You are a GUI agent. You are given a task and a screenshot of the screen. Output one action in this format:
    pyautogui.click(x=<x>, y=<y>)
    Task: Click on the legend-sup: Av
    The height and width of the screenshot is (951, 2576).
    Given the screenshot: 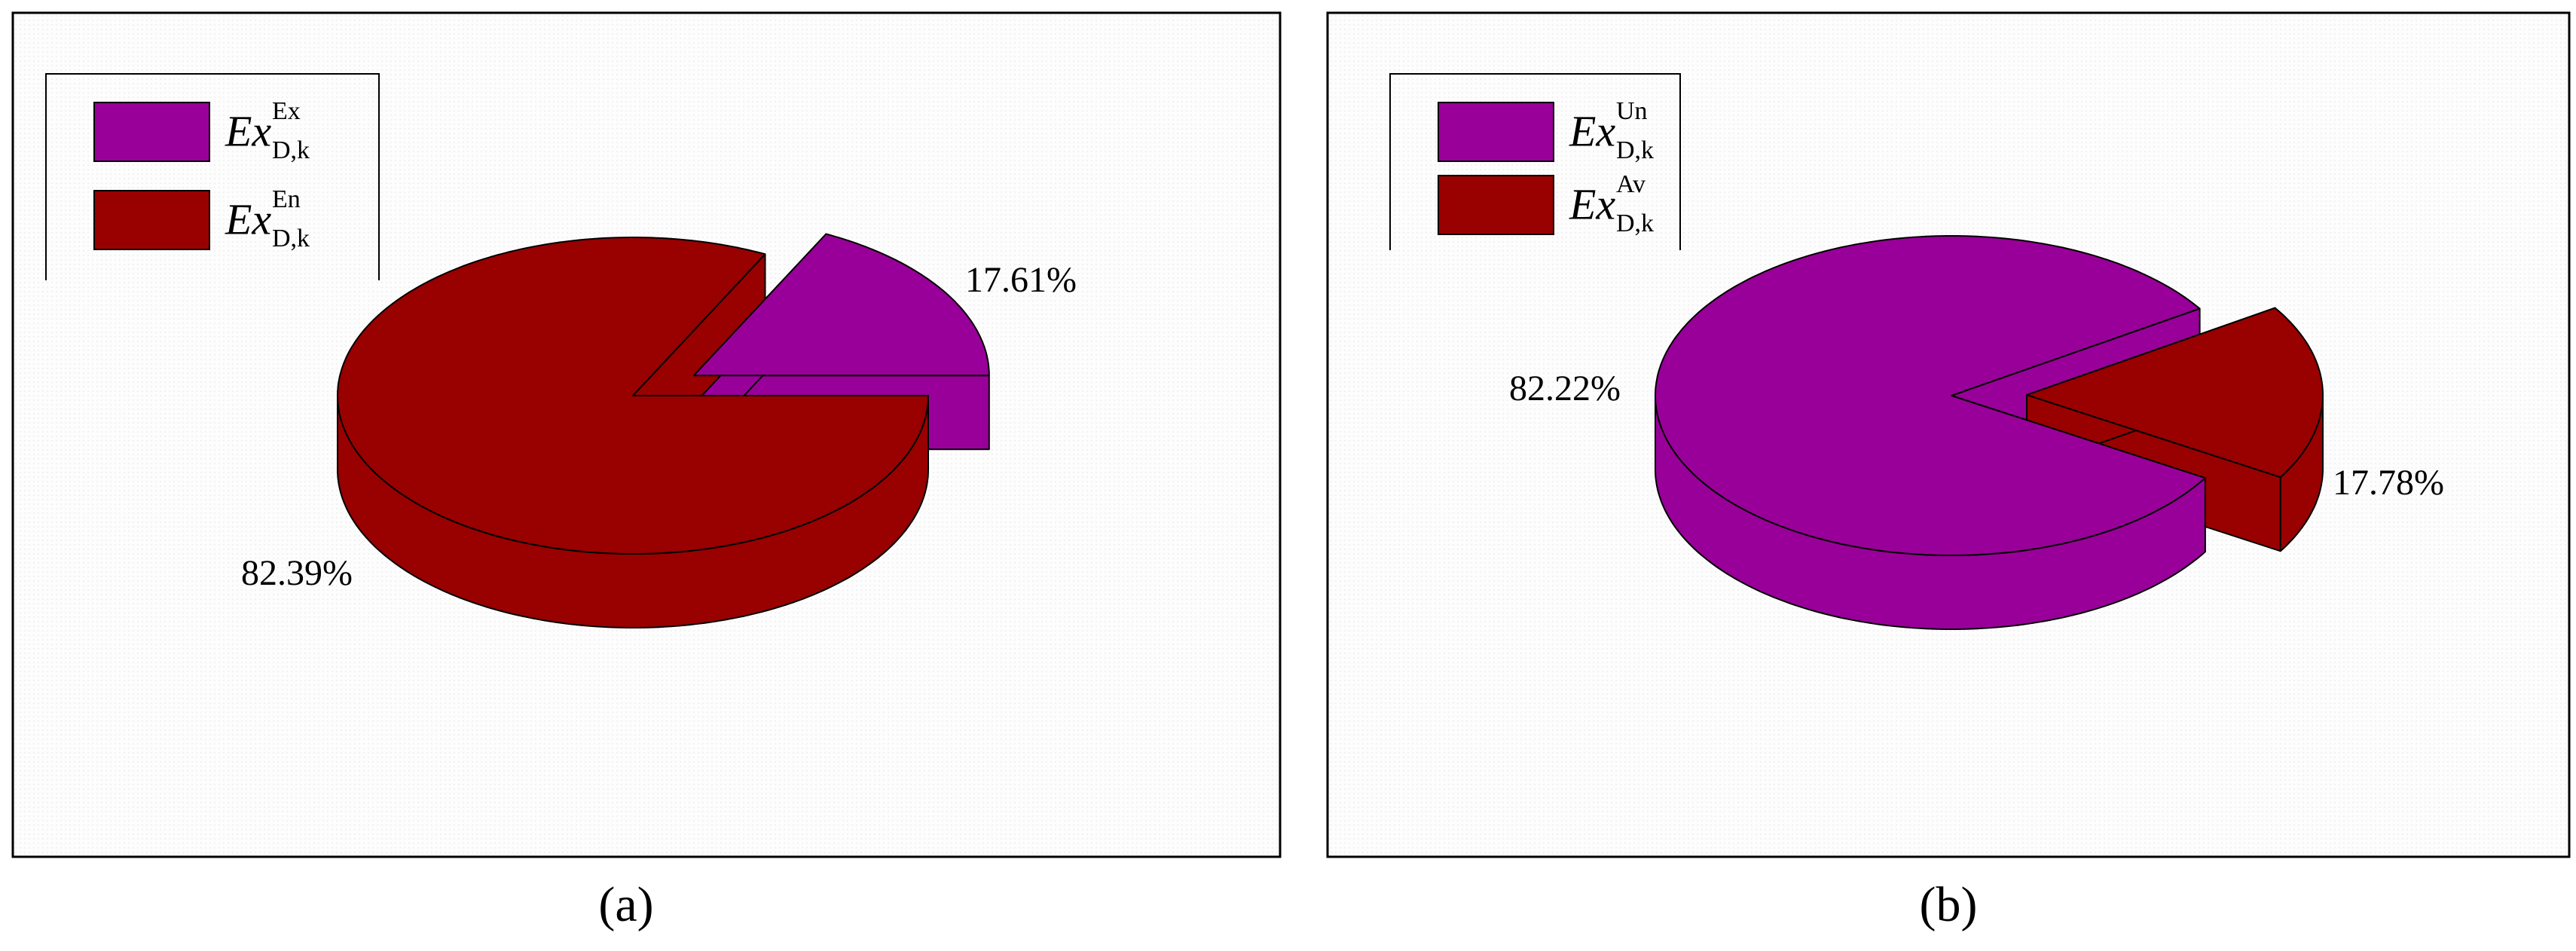 What is the action you would take?
    pyautogui.click(x=1631, y=184)
    